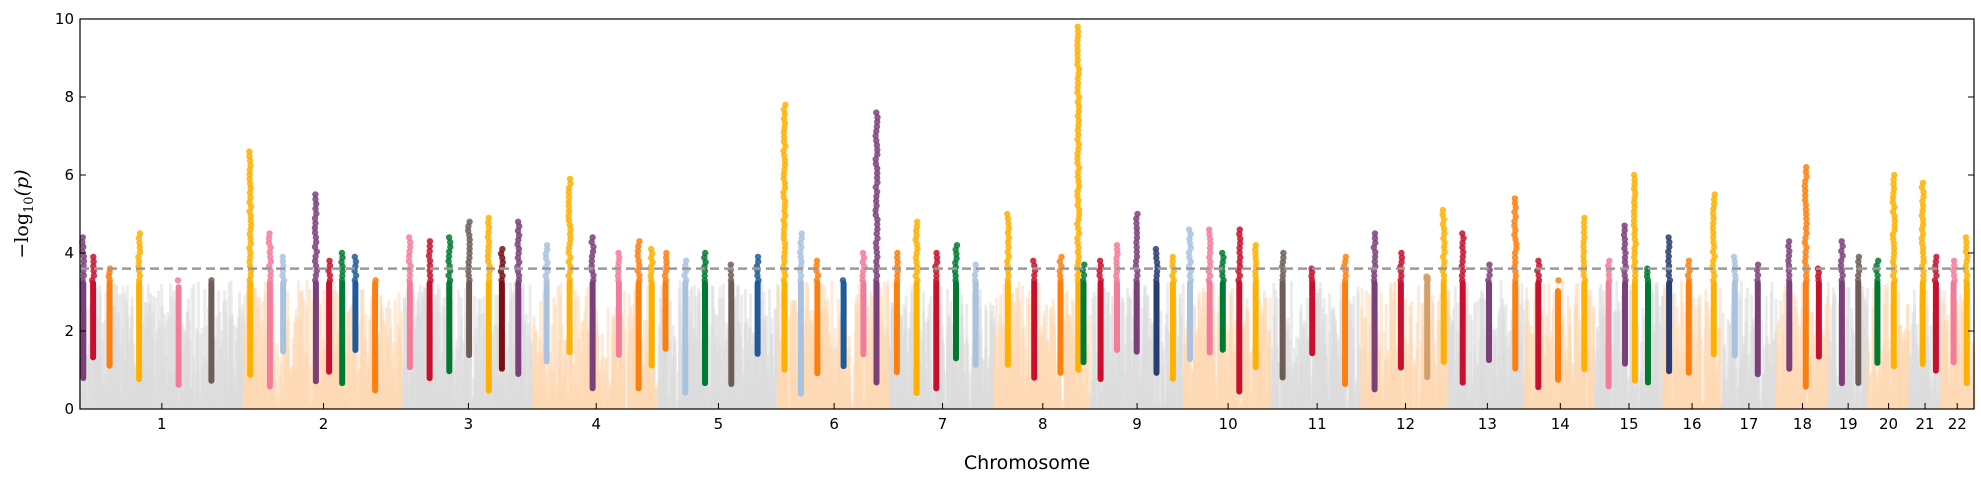 The image size is (1981, 484). Describe the element at coordinates (1062, 418) in the screenshot. I see `x-axis: 1 2 3 4 5 6 7 8 9 10 11 12 13 14 15 16 17 18 19 20 21 22` at that location.